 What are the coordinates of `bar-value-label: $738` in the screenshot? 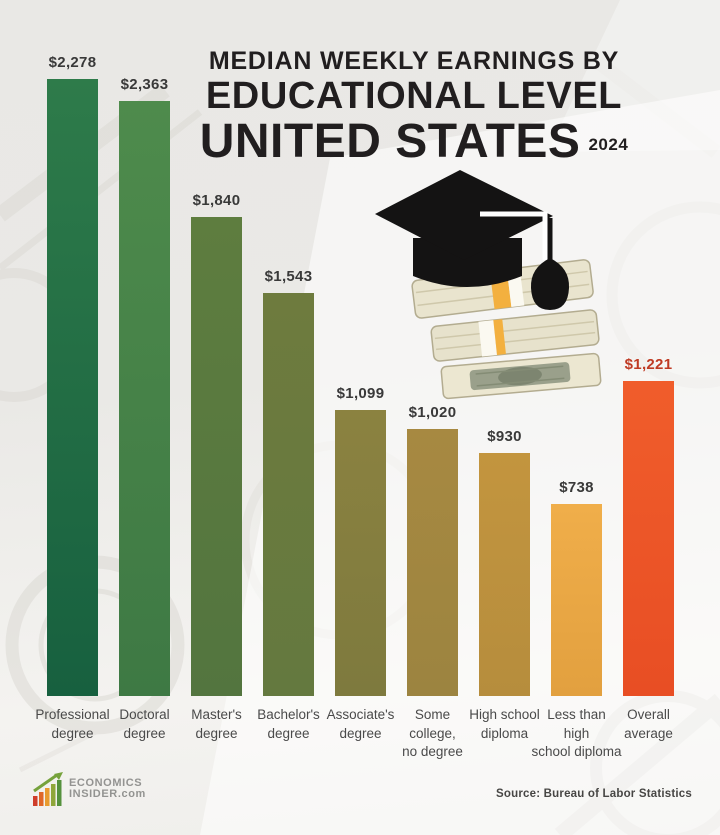 It's located at (576, 487).